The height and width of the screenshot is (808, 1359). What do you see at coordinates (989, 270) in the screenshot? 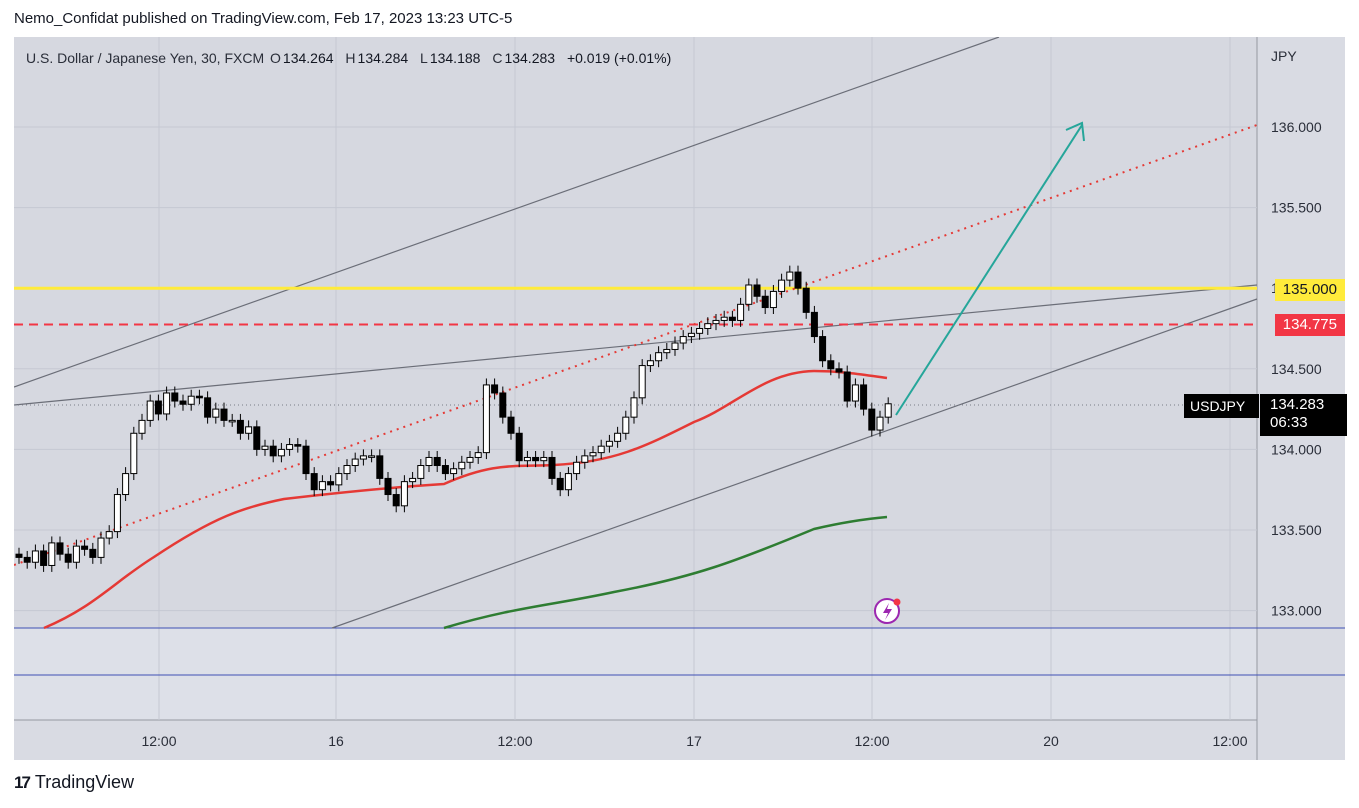
I see `projection-arrow` at bounding box center [989, 270].